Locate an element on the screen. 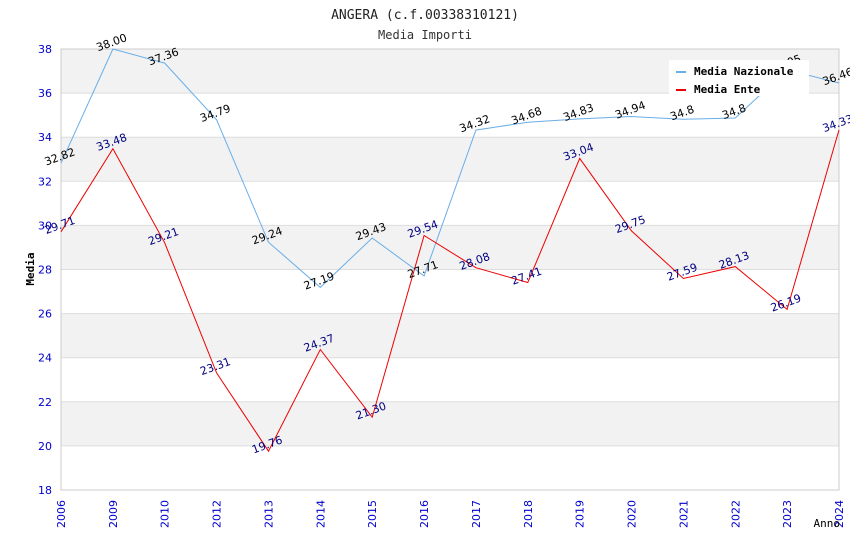 This screenshot has width=850, height=550. x-tick-label: 2015 is located at coordinates (372, 514).